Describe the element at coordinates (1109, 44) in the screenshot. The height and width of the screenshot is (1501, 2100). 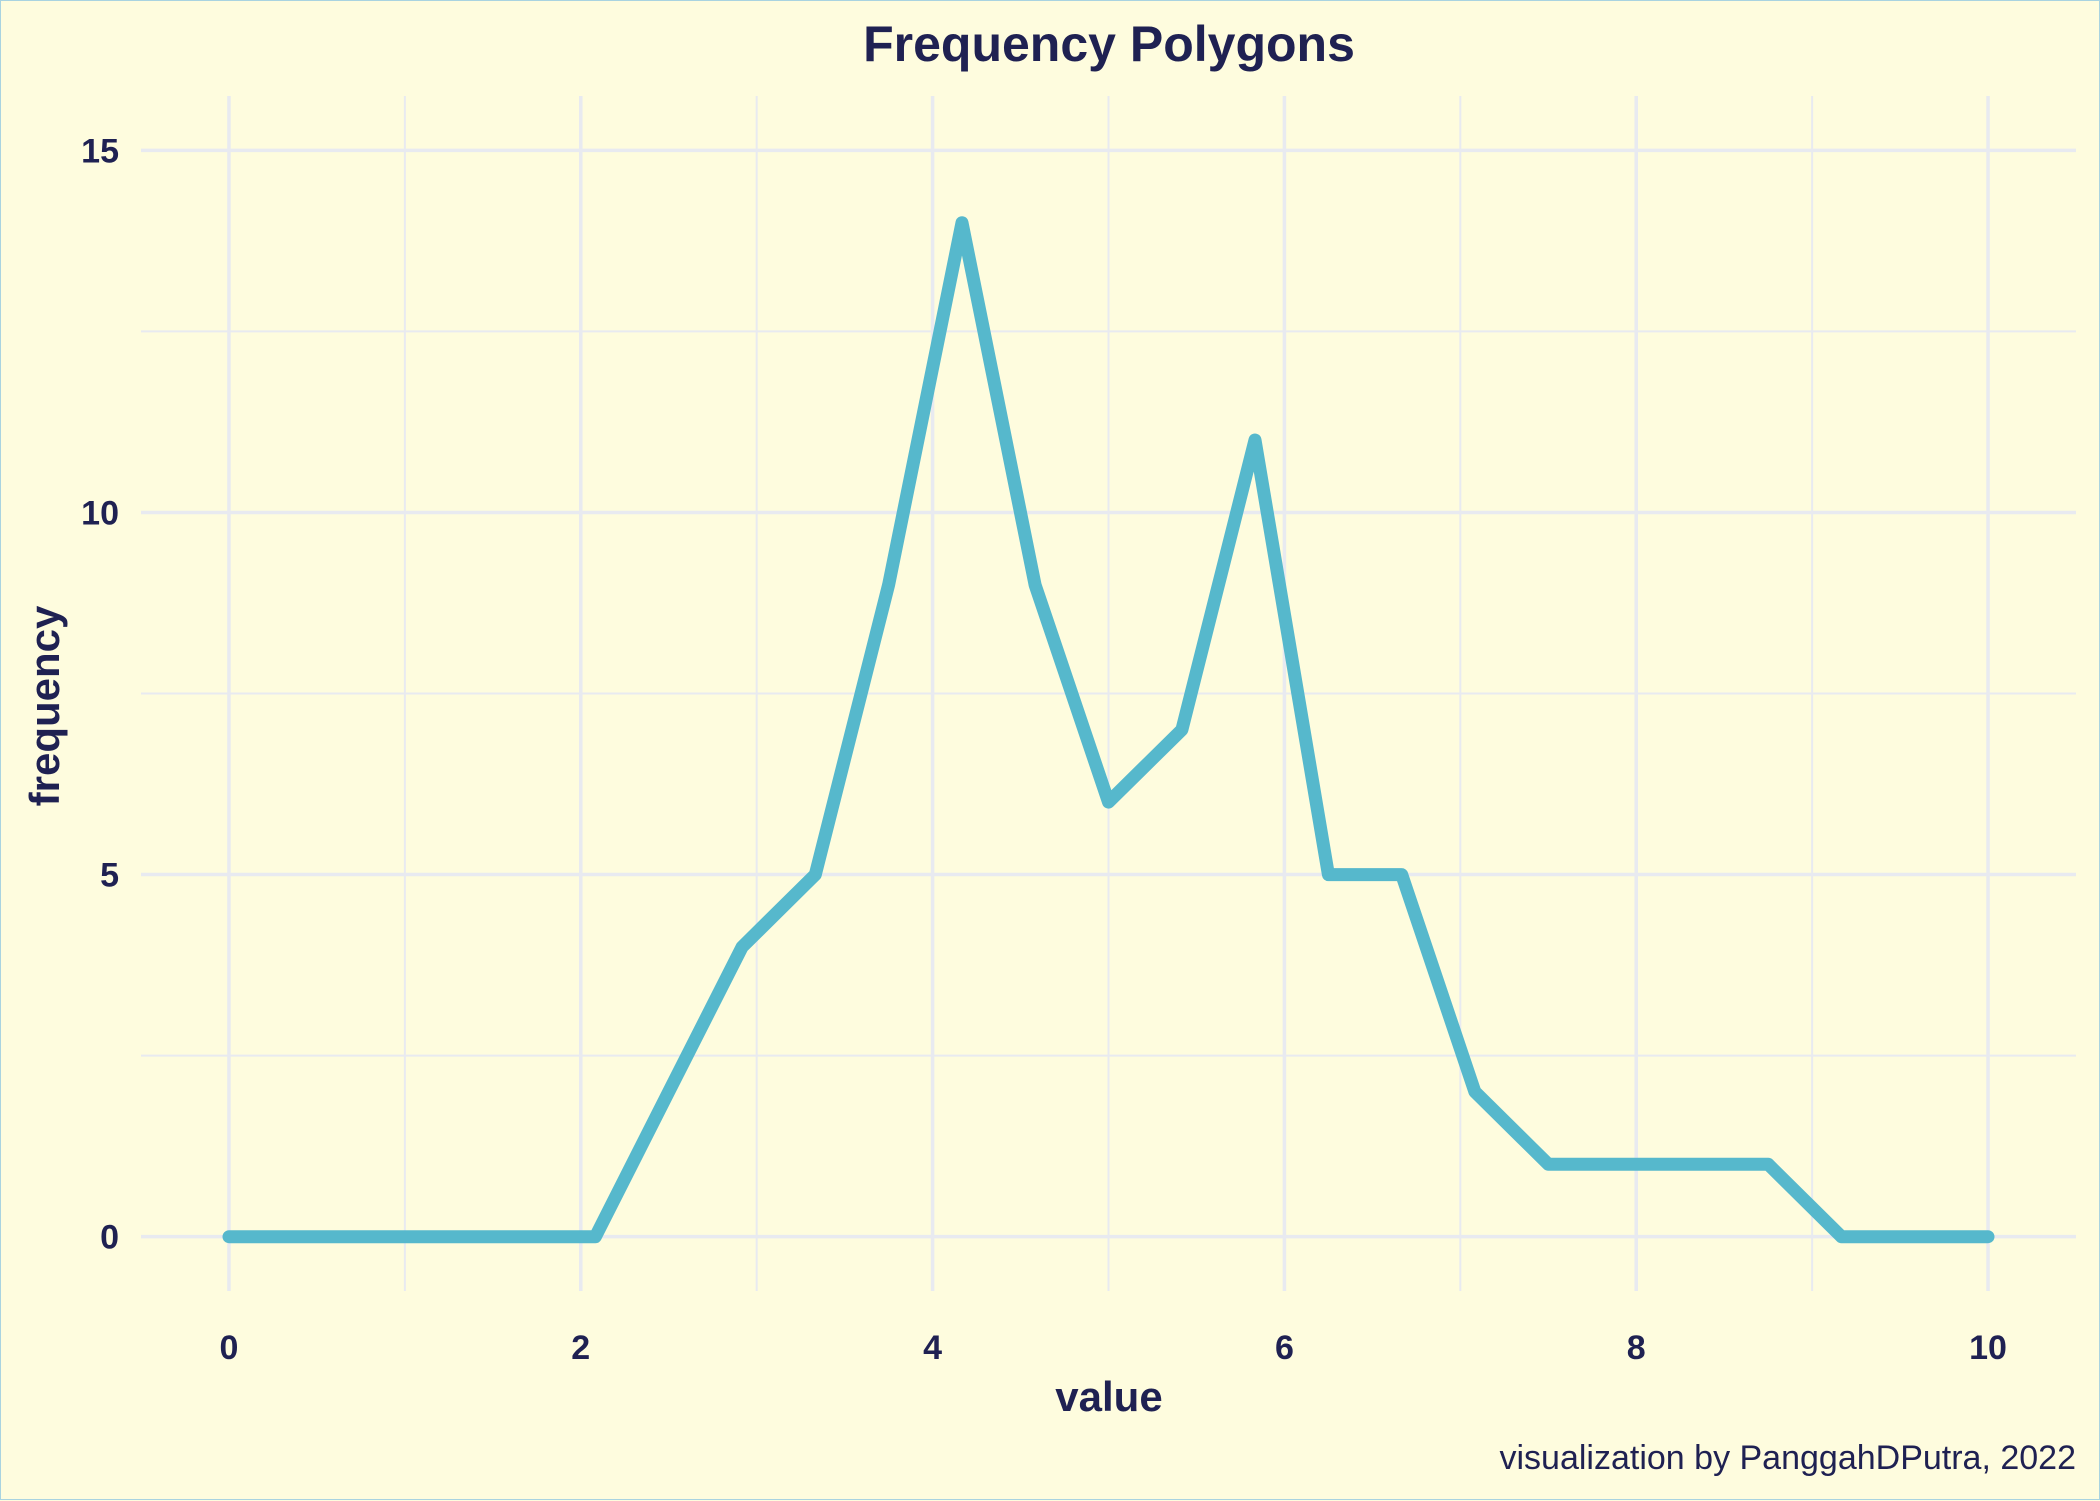
I see `chart-title: Frequency Polygons` at that location.